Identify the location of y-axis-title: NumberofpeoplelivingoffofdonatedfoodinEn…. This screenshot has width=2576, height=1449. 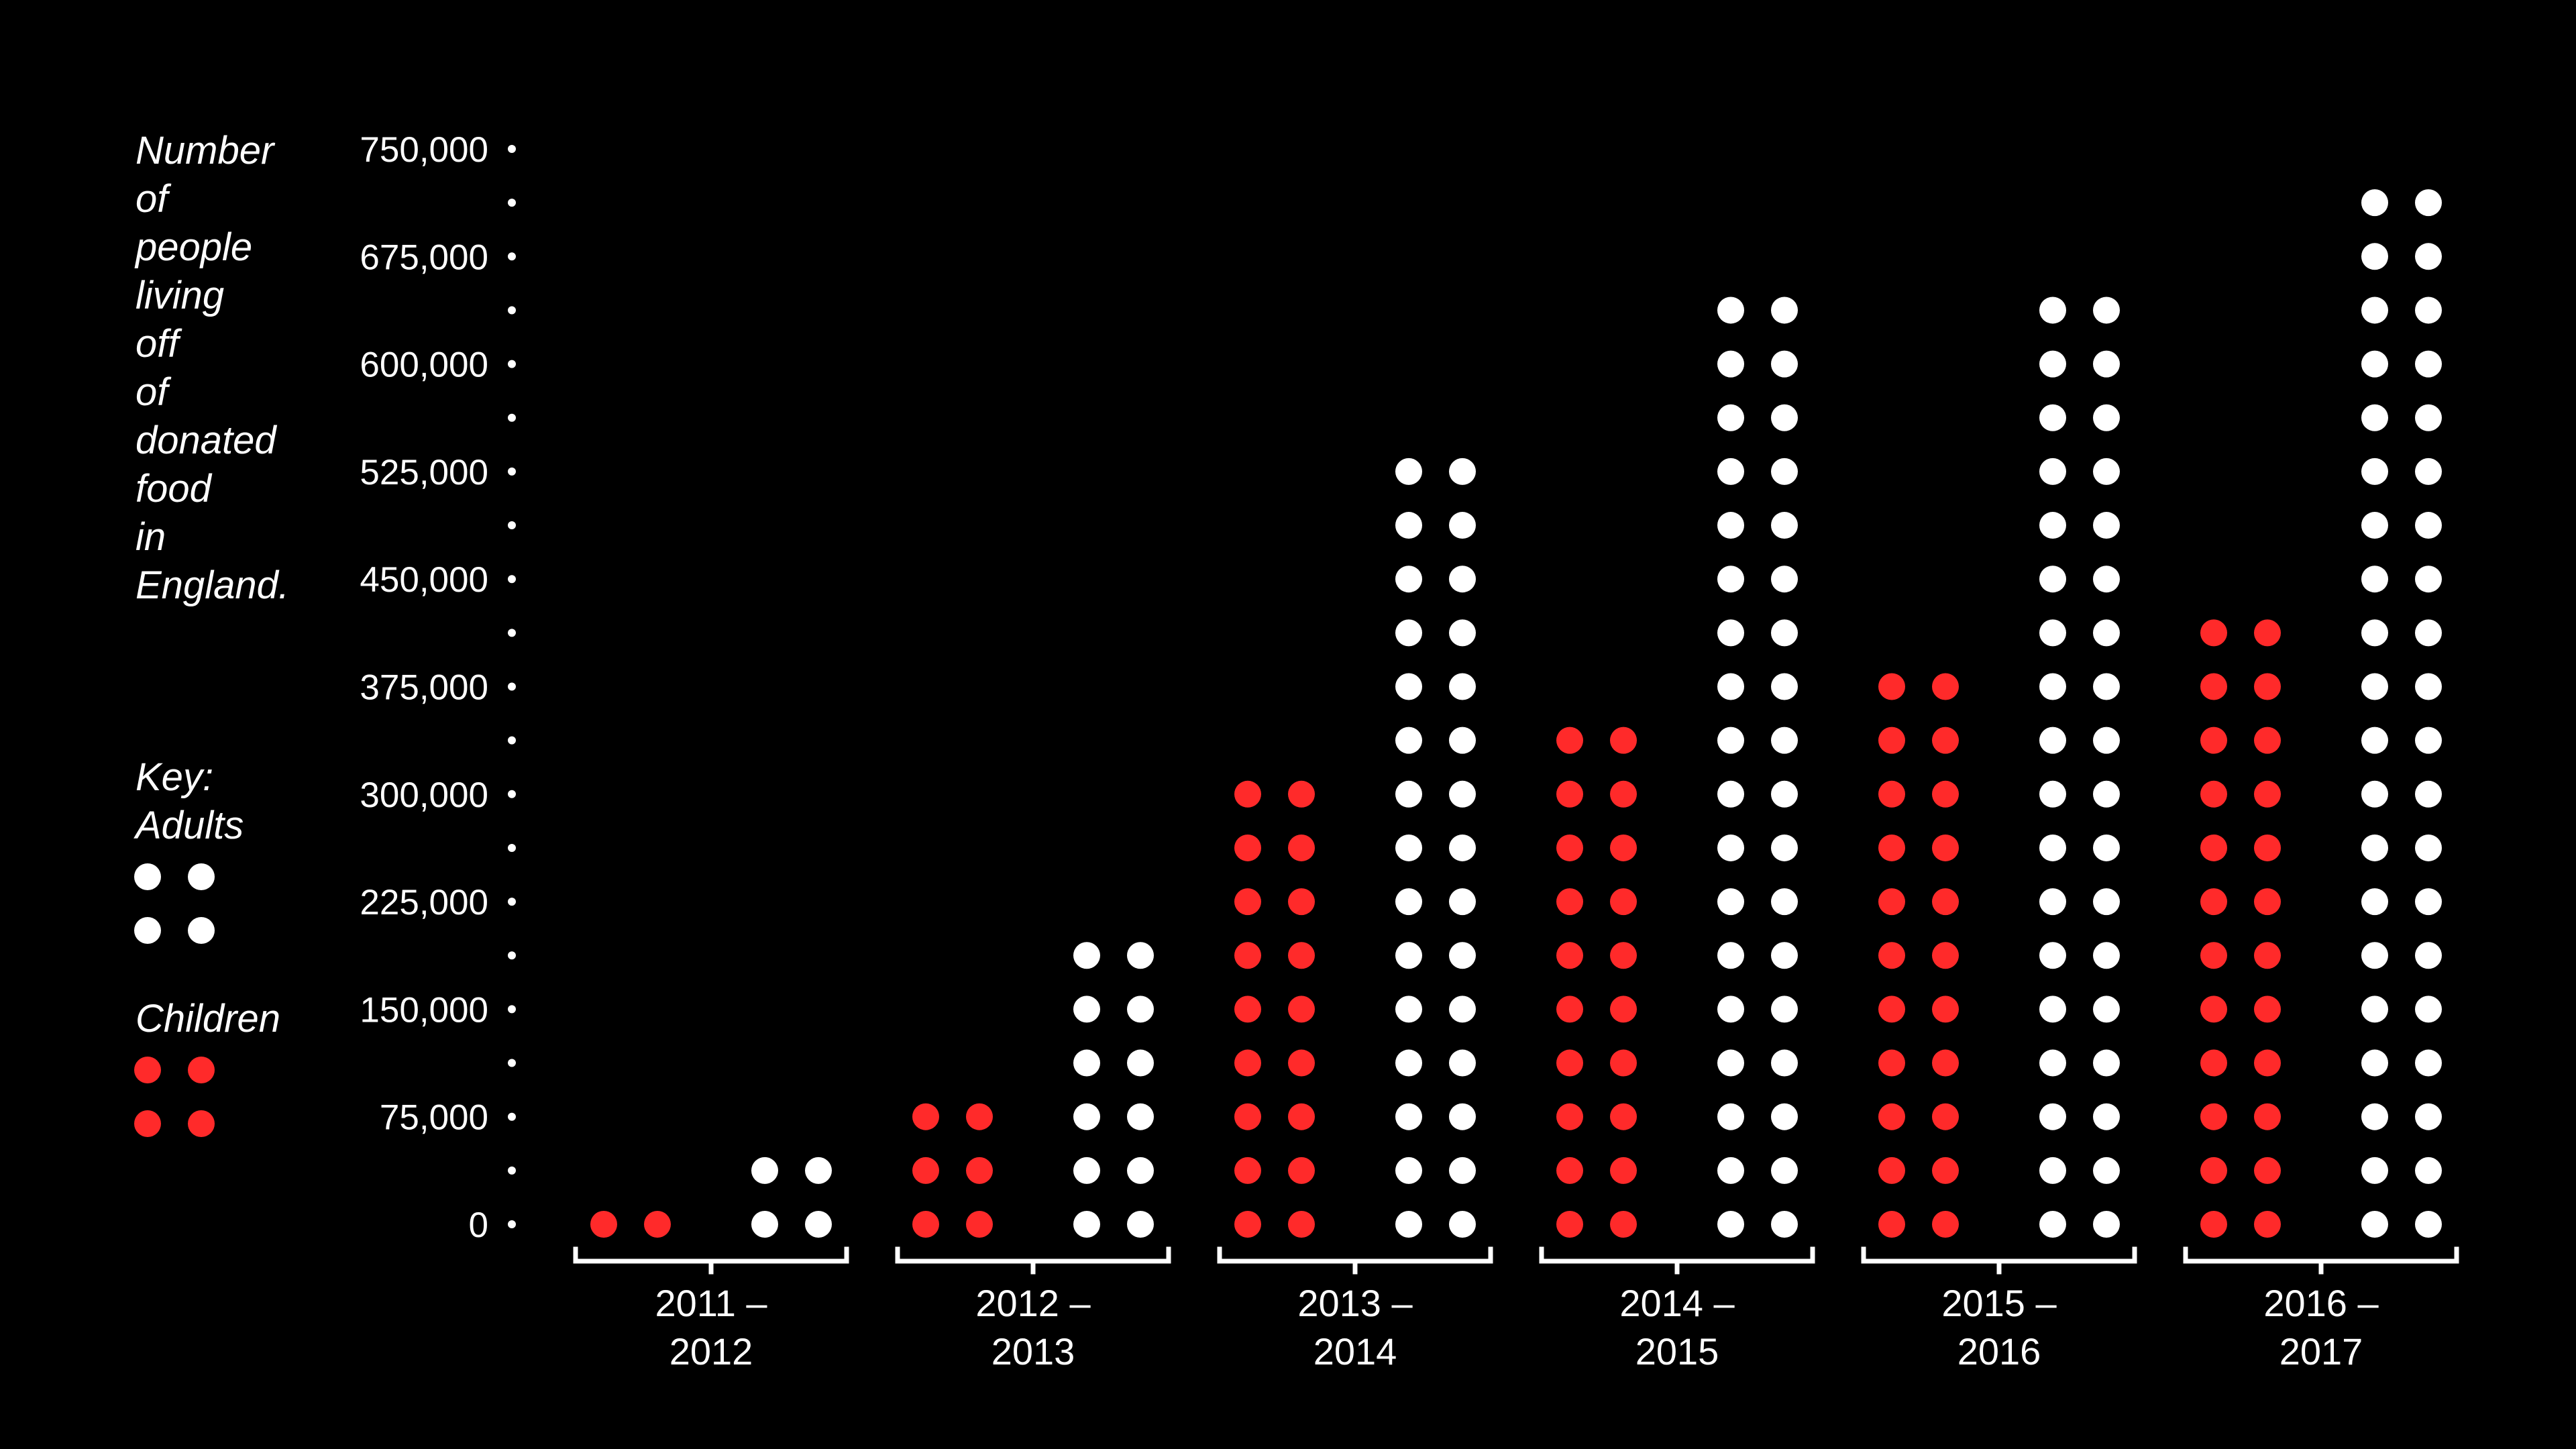
(211, 368).